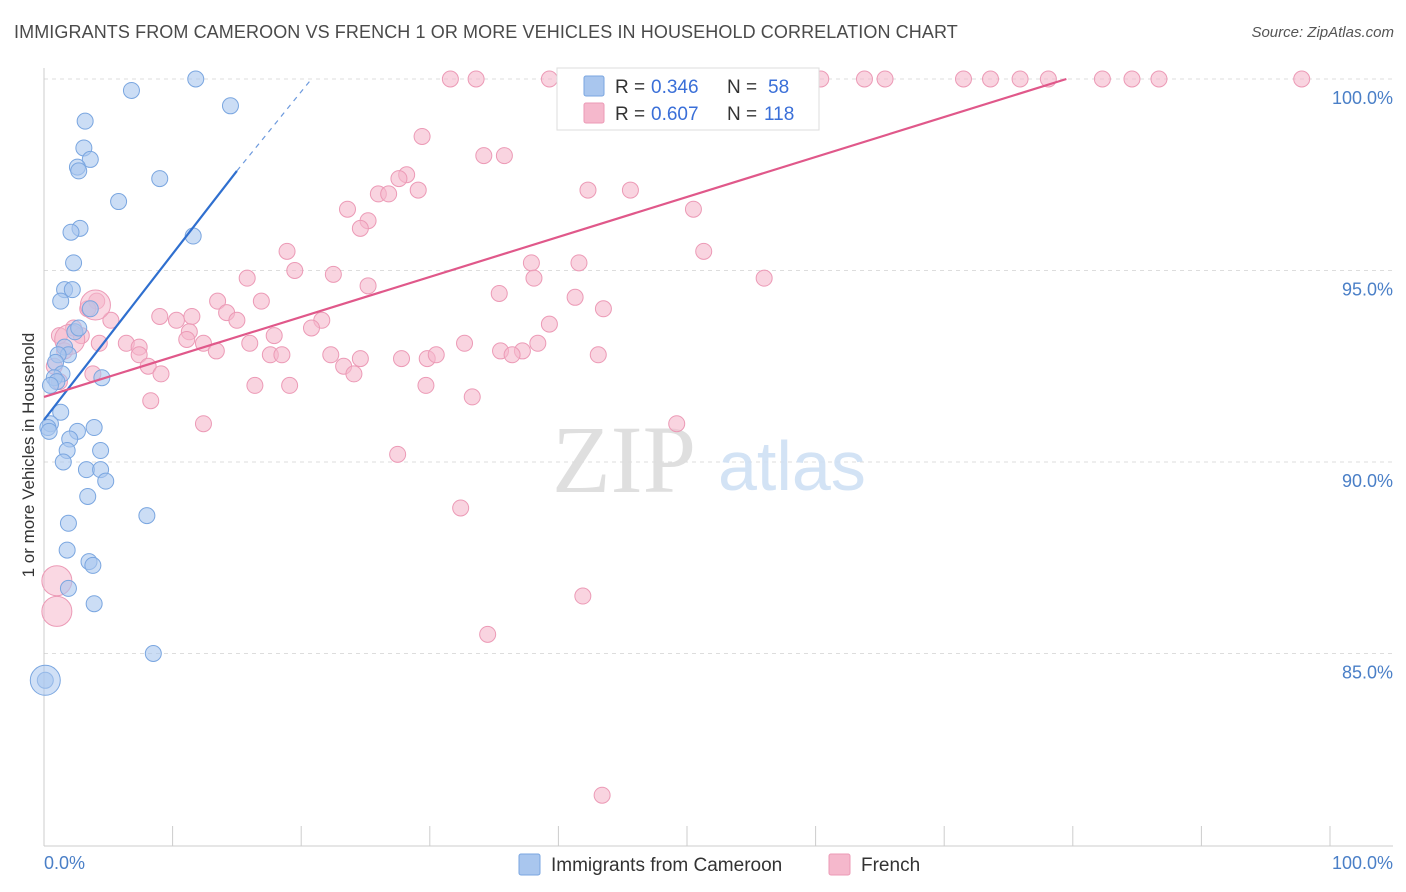 This screenshot has height=892, width=1406. Describe the element at coordinates (890, 865) in the screenshot. I see `bottom-legend-french: French` at that location.